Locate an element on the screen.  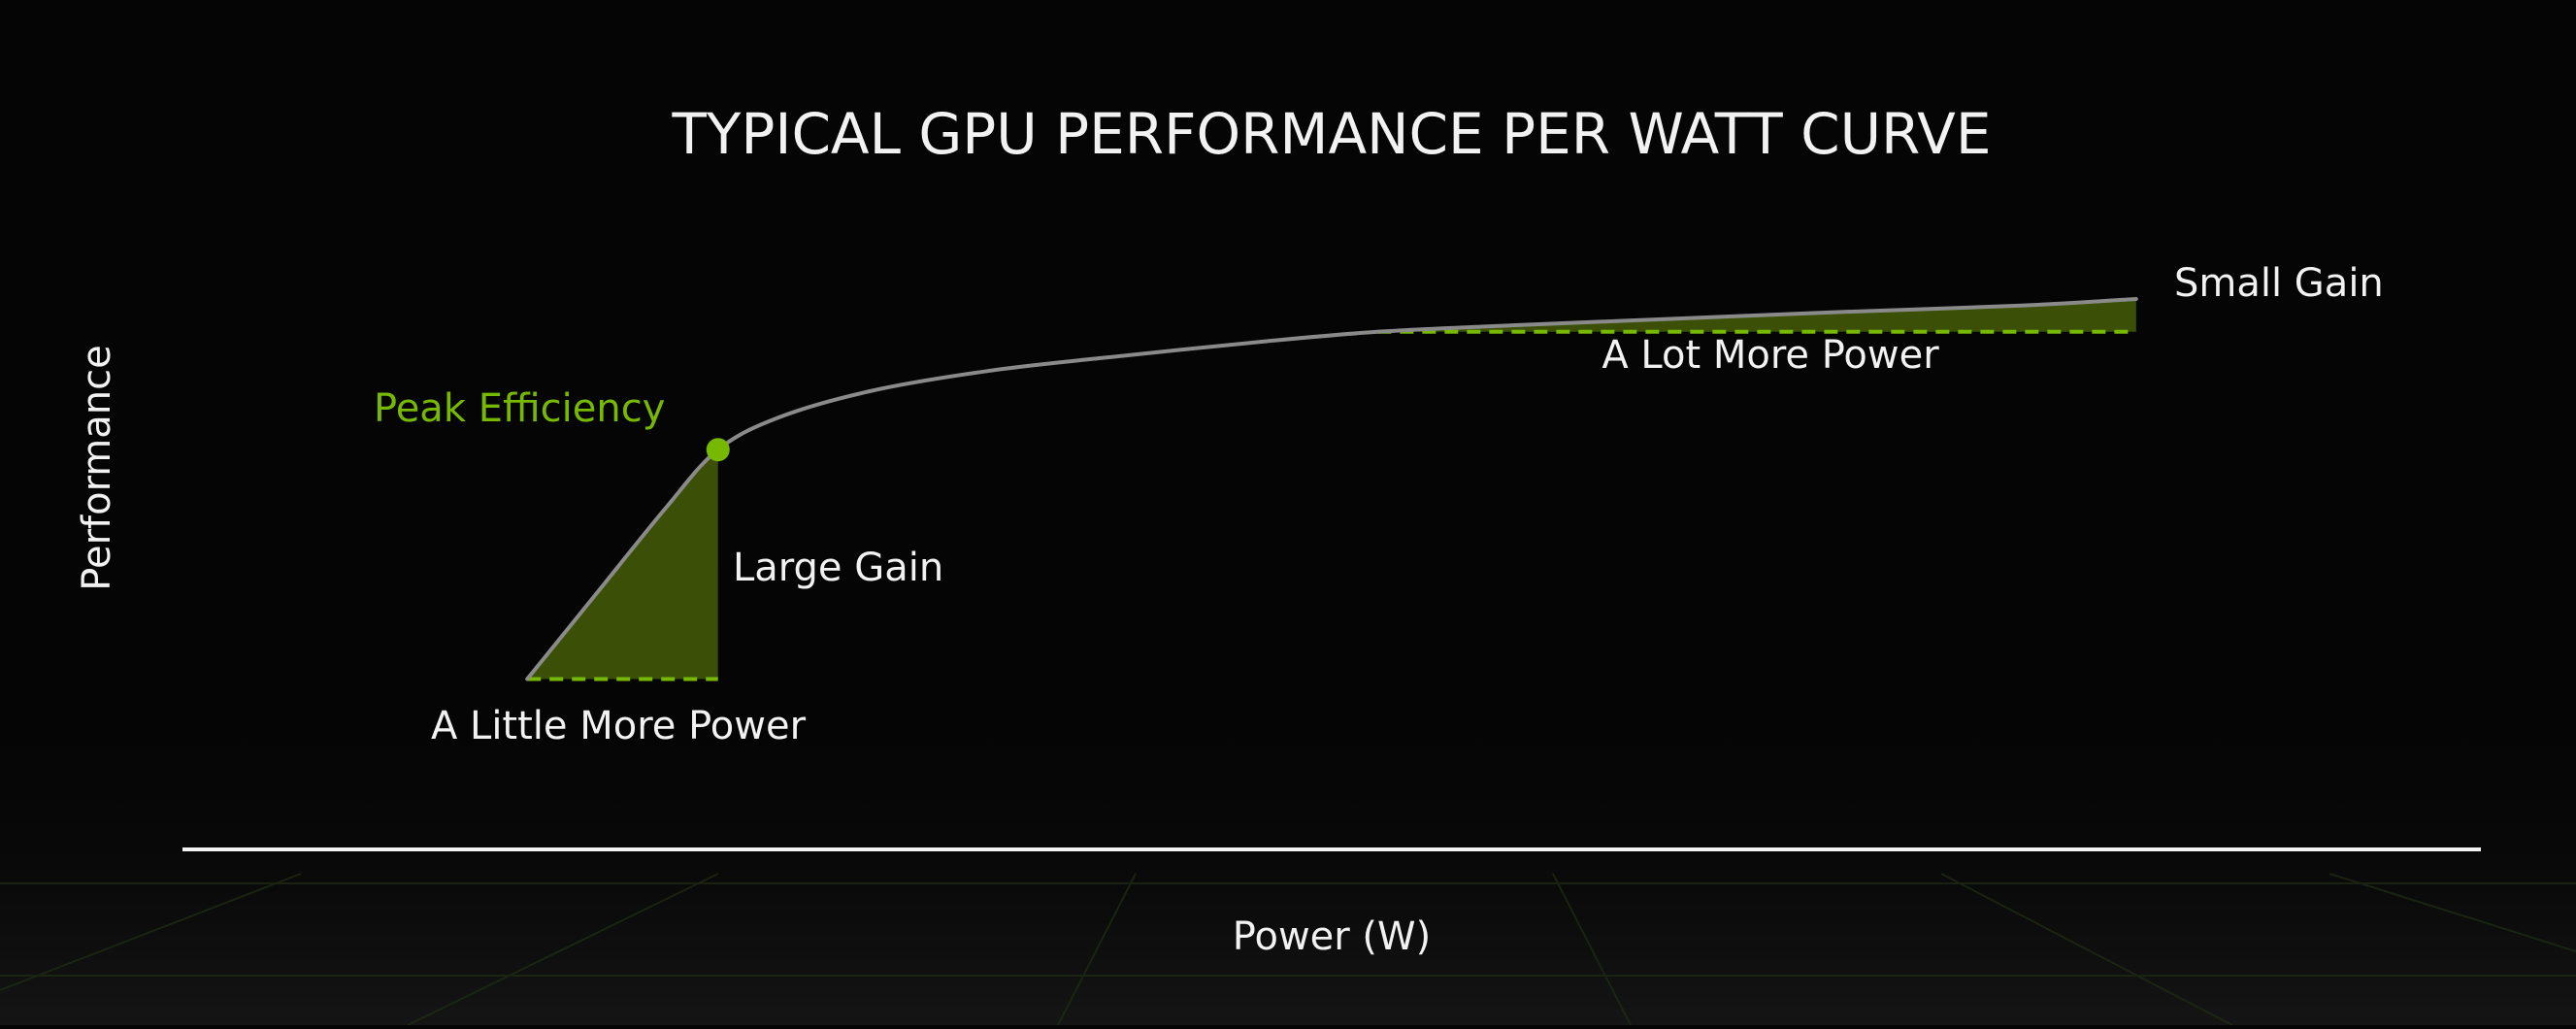
lot-more-power-label: A Lot More Power is located at coordinates (1770, 355).